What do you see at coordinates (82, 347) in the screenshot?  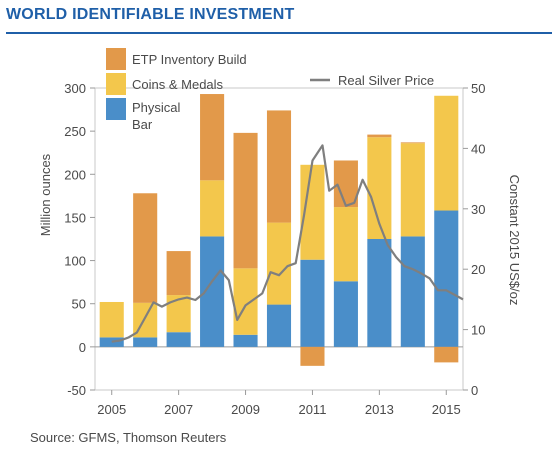 I see `y-tick-label: 0` at bounding box center [82, 347].